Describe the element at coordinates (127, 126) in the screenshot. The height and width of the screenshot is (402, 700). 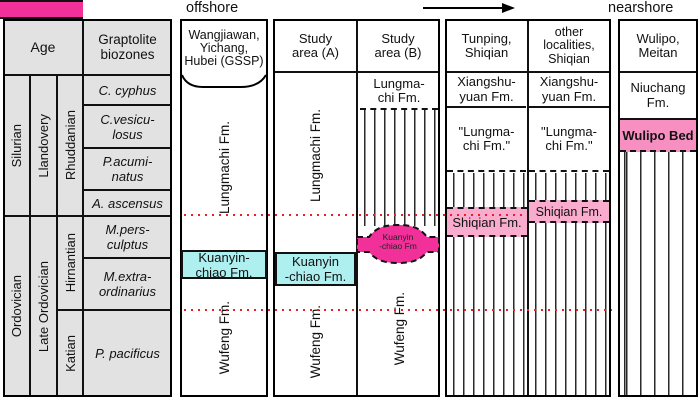
I see `biozone-vesiculosus-cell: C.vesicu-losus` at that location.